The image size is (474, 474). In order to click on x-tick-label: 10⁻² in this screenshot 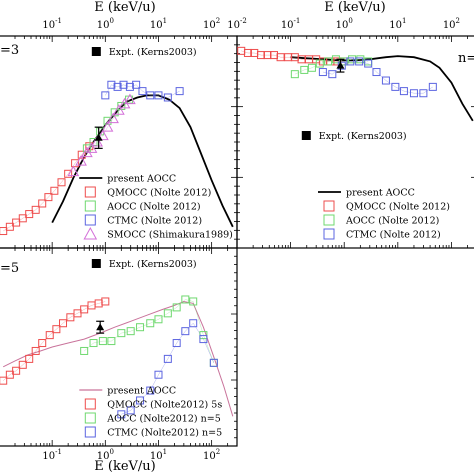, I will do `click(237, 24)`.